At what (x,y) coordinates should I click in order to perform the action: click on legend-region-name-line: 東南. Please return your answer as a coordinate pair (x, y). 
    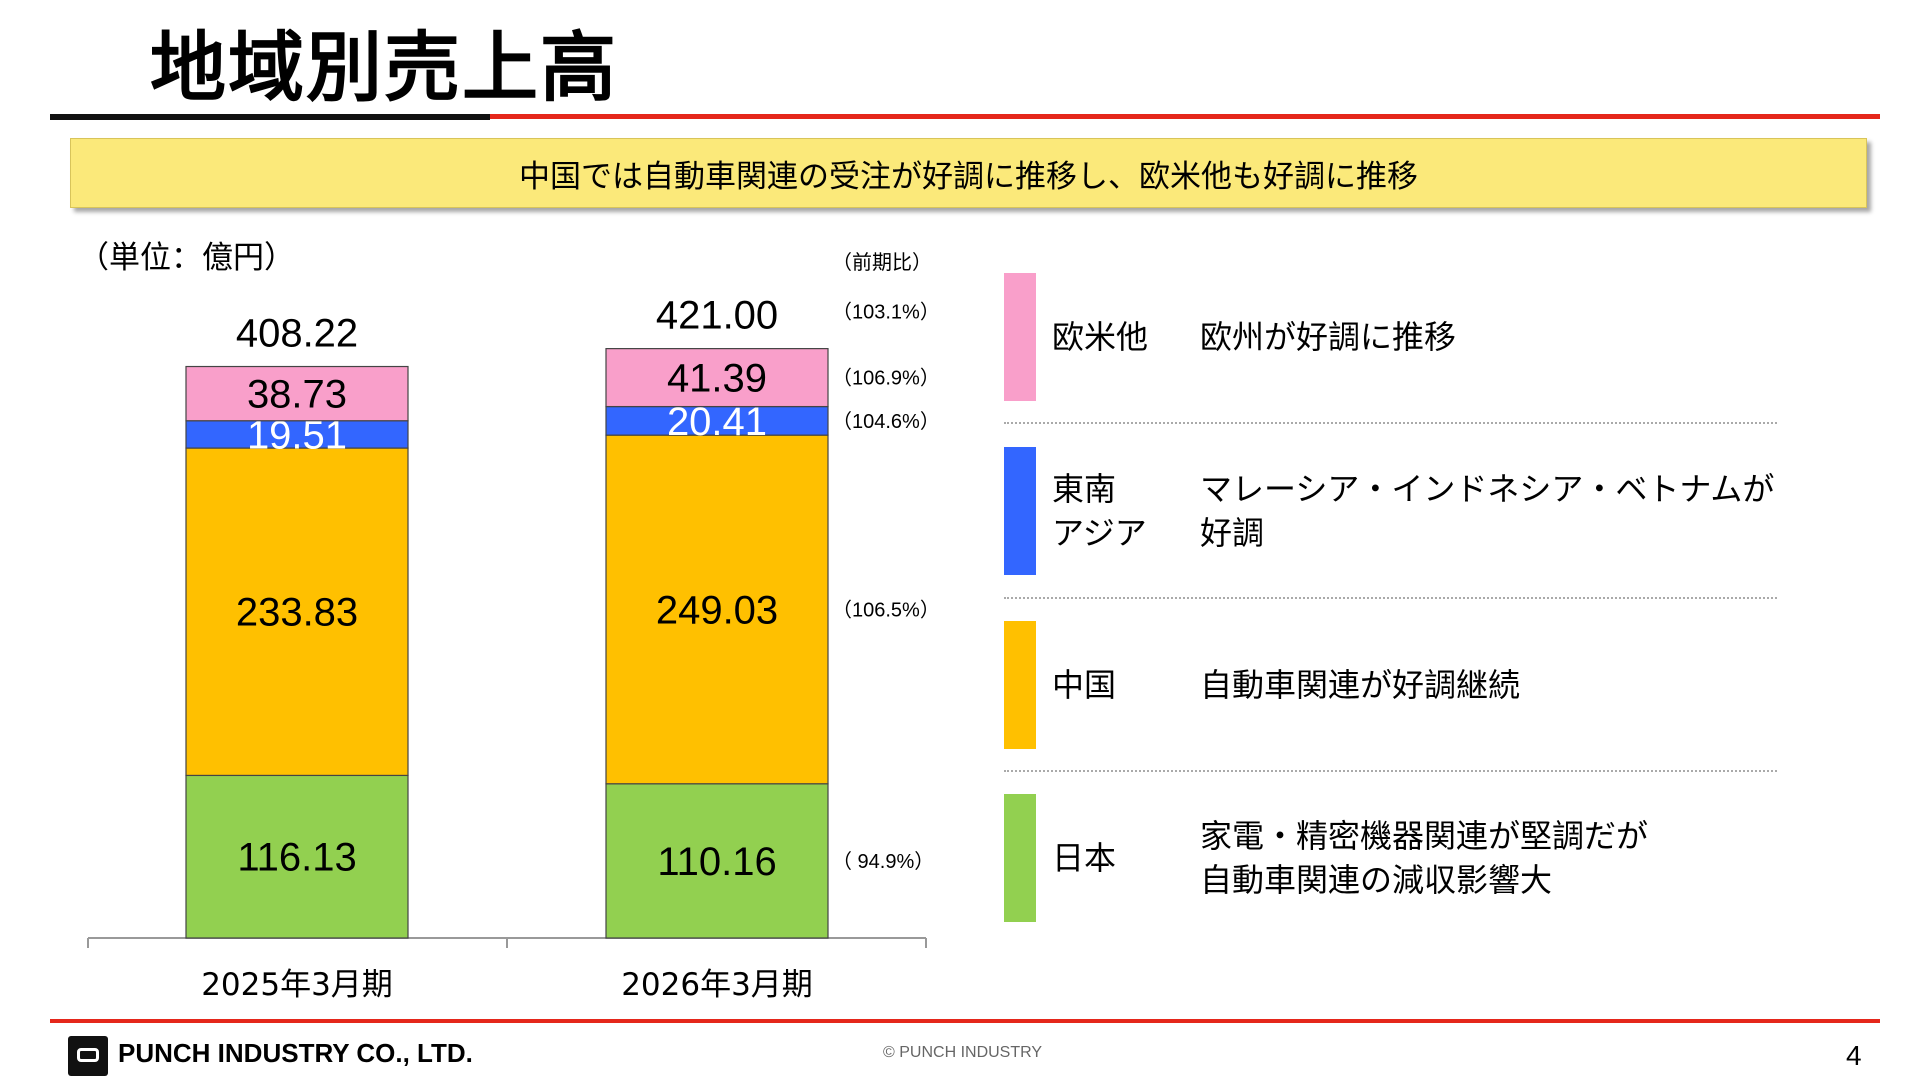
    Looking at the image, I should click on (1084, 489).